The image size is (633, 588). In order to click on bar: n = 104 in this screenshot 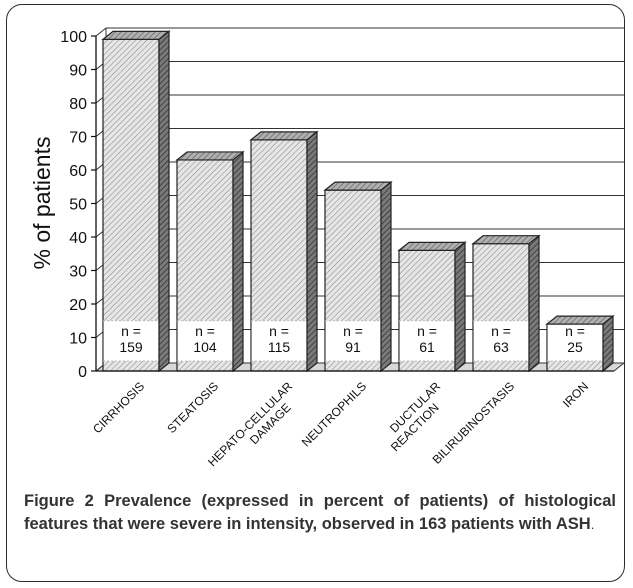, I will do `click(210, 261)`.